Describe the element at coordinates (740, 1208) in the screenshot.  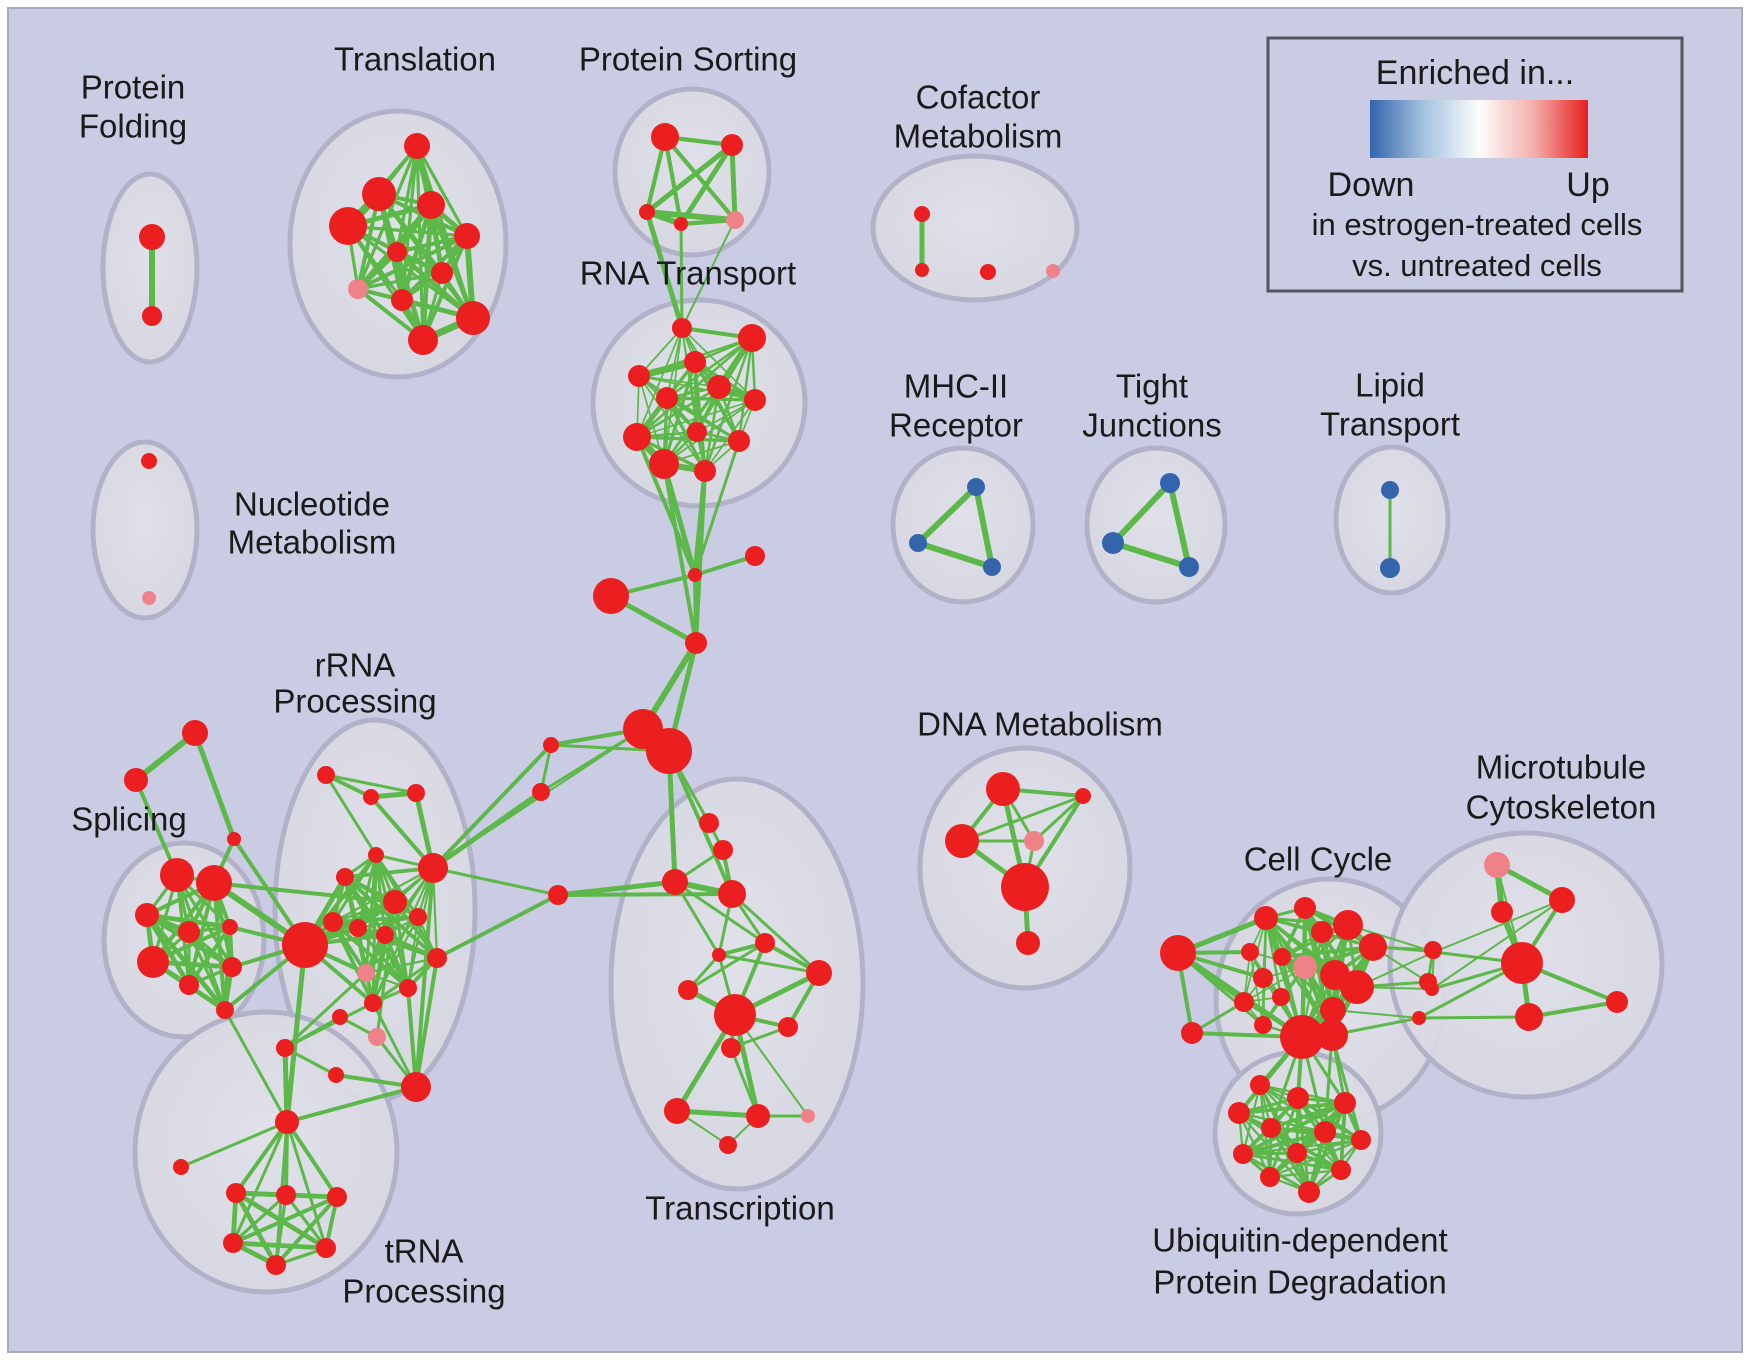
I see `cluster-label-transcription: Transcription` at that location.